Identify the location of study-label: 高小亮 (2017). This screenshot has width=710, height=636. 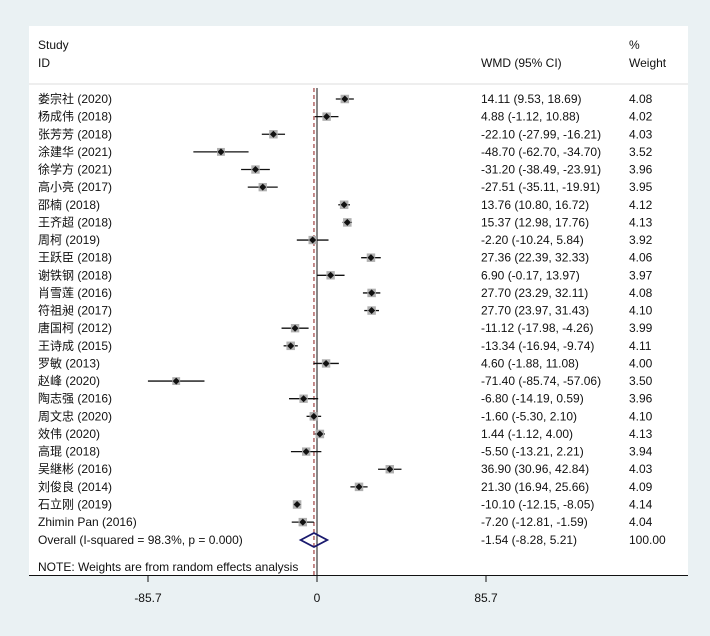
(75, 186).